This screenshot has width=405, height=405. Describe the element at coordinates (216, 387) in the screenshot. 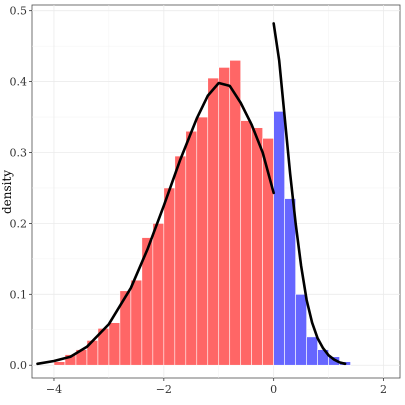

I see `x-axis: −4 −2 0 2` at that location.